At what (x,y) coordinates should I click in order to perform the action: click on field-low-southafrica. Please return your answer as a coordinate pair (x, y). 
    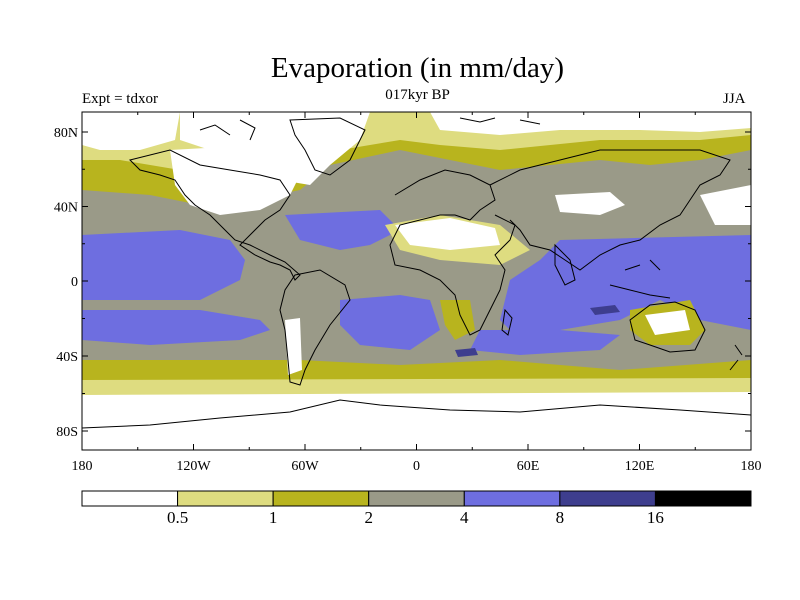
    Looking at the image, I should click on (457, 320).